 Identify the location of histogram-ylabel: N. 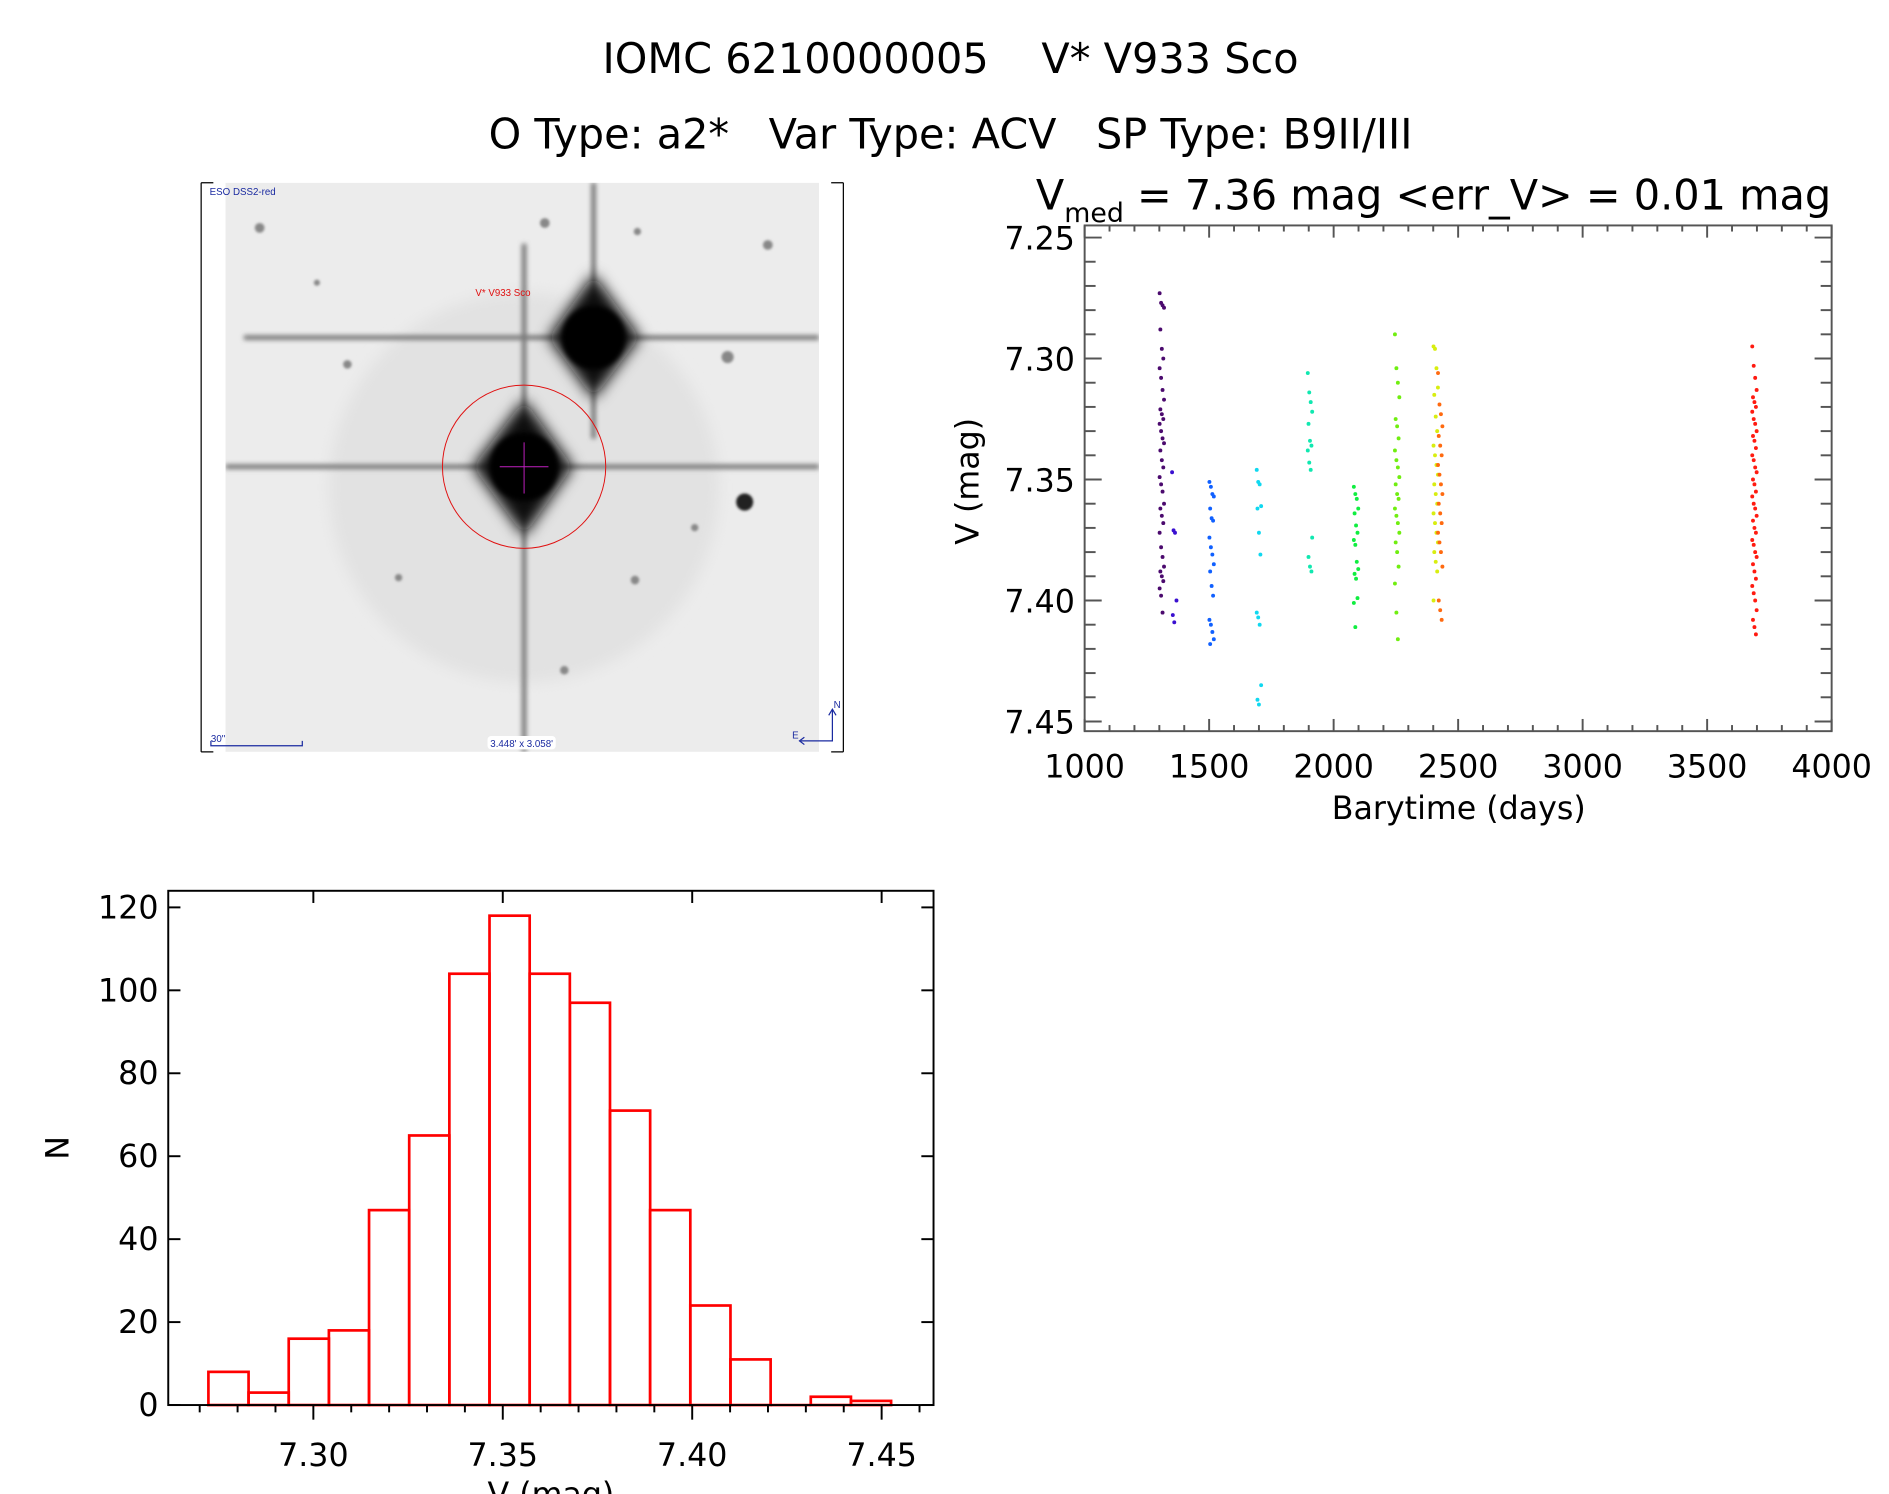
(58, 1148).